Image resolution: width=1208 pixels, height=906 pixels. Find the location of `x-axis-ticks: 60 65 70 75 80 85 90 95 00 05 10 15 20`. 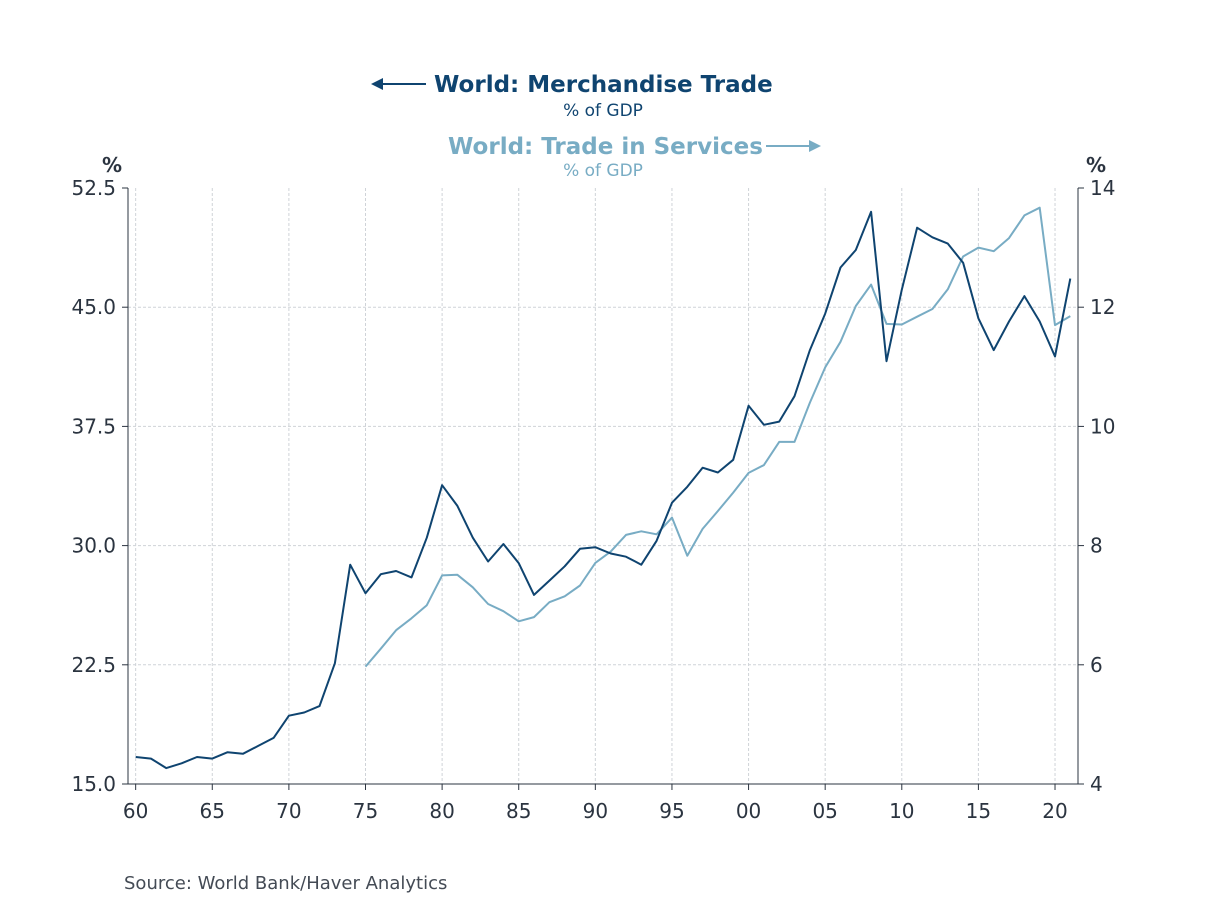

x-axis-ticks: 60 65 70 75 80 85 90 95 00 05 10 15 20 is located at coordinates (595, 803).